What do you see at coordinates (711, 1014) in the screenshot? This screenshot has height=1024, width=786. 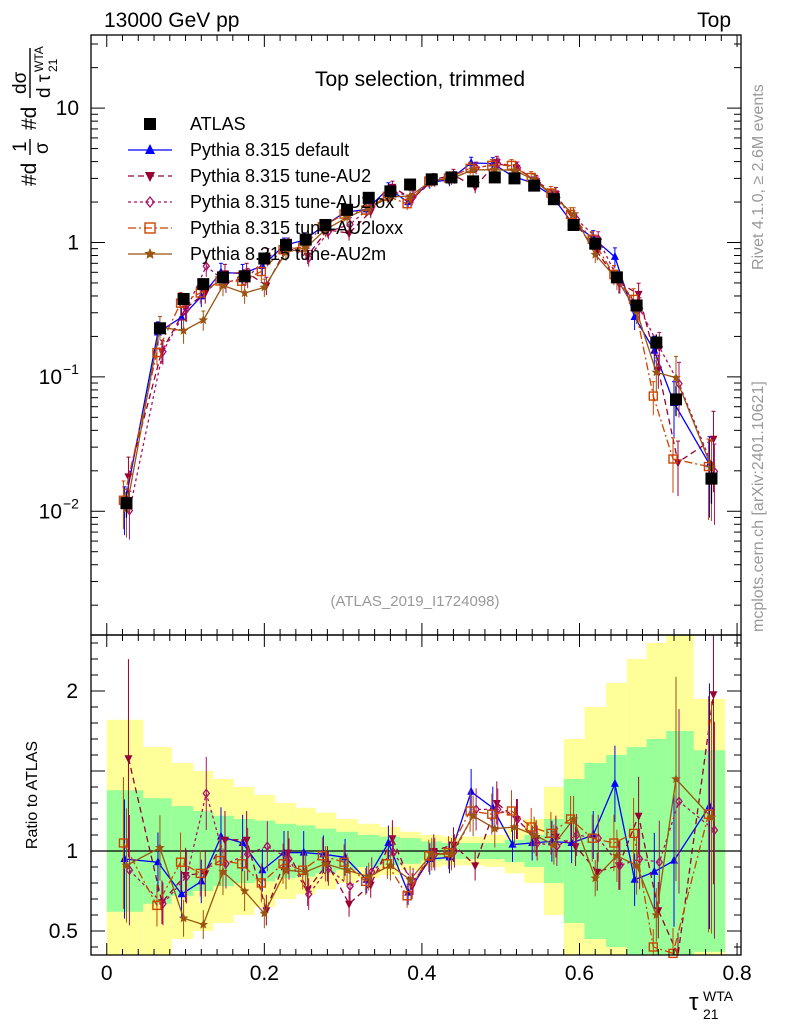 I see `x-label-sub: 21` at bounding box center [711, 1014].